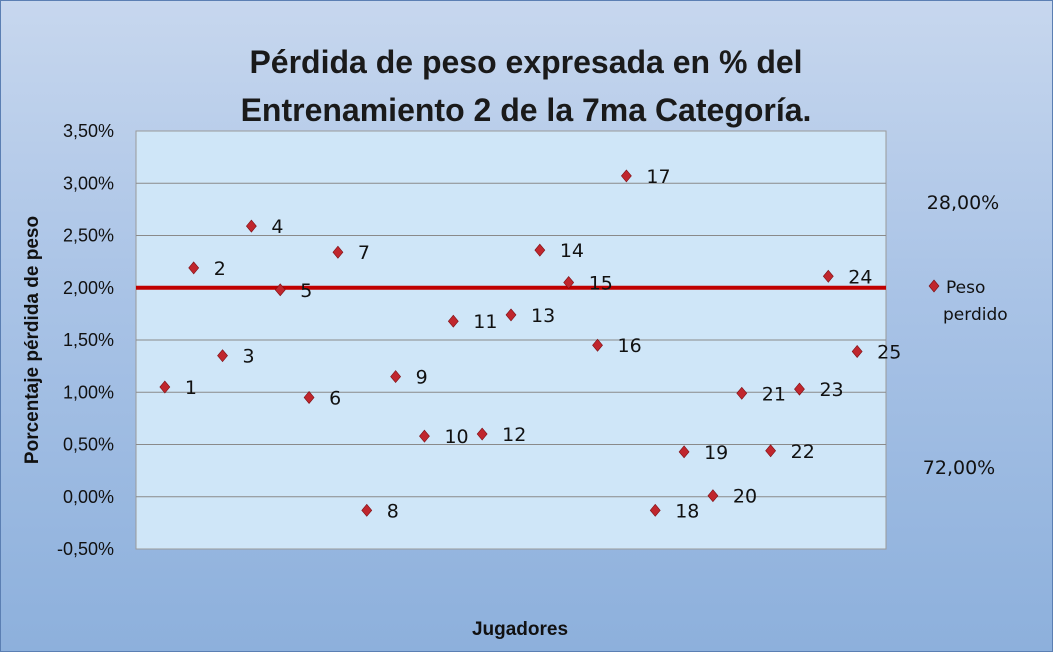 This screenshot has width=1053, height=652. I want to click on data-point-label: 24, so click(860, 277).